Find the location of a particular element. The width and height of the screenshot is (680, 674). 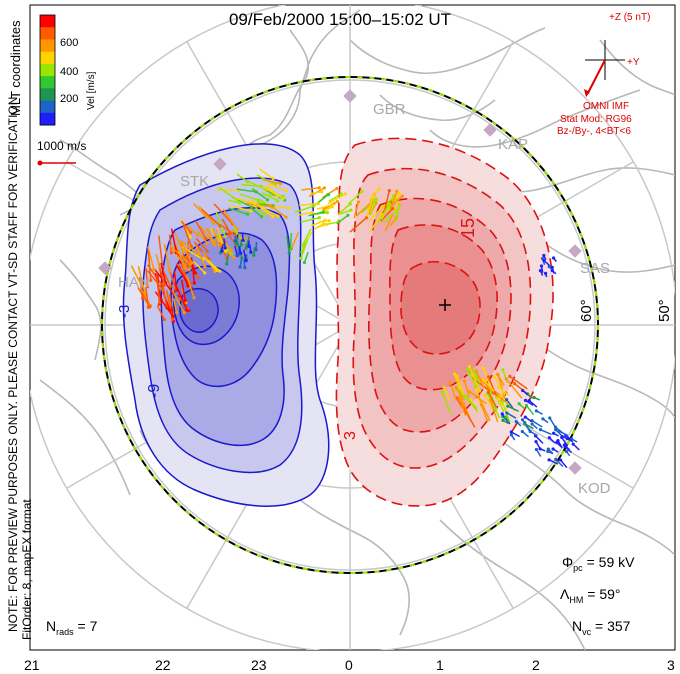

colorbar-tick-200: 200 is located at coordinates (69, 99).